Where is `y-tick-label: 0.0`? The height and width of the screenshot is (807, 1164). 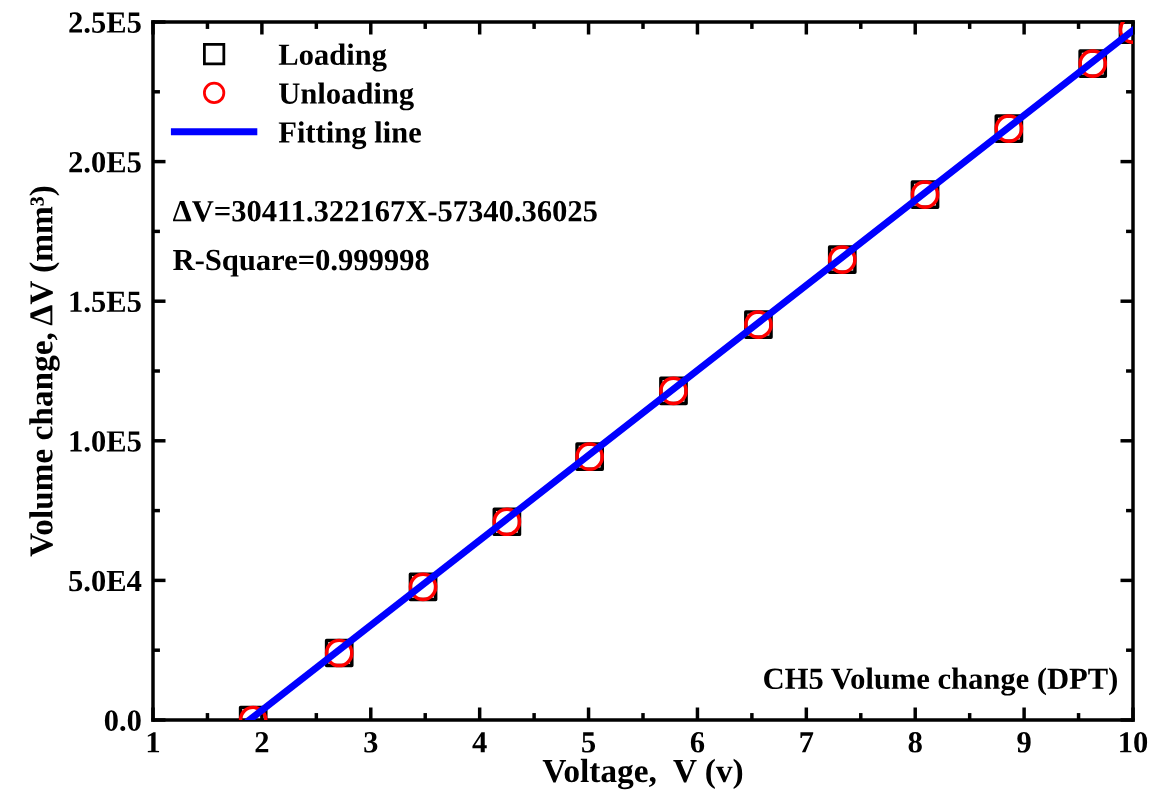 y-tick-label: 0.0 is located at coordinates (122, 721).